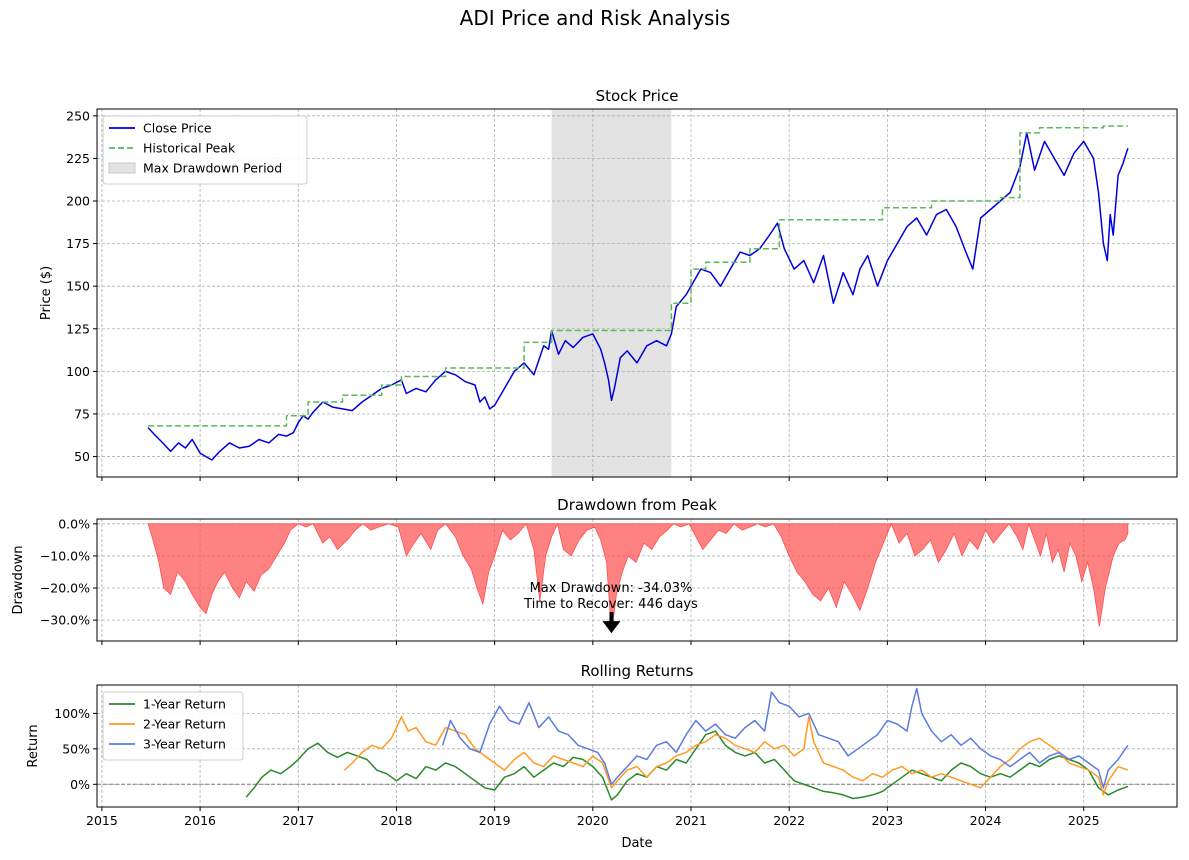  Describe the element at coordinates (78, 286) in the screenshot. I see `y-tick-label: 150` at that location.